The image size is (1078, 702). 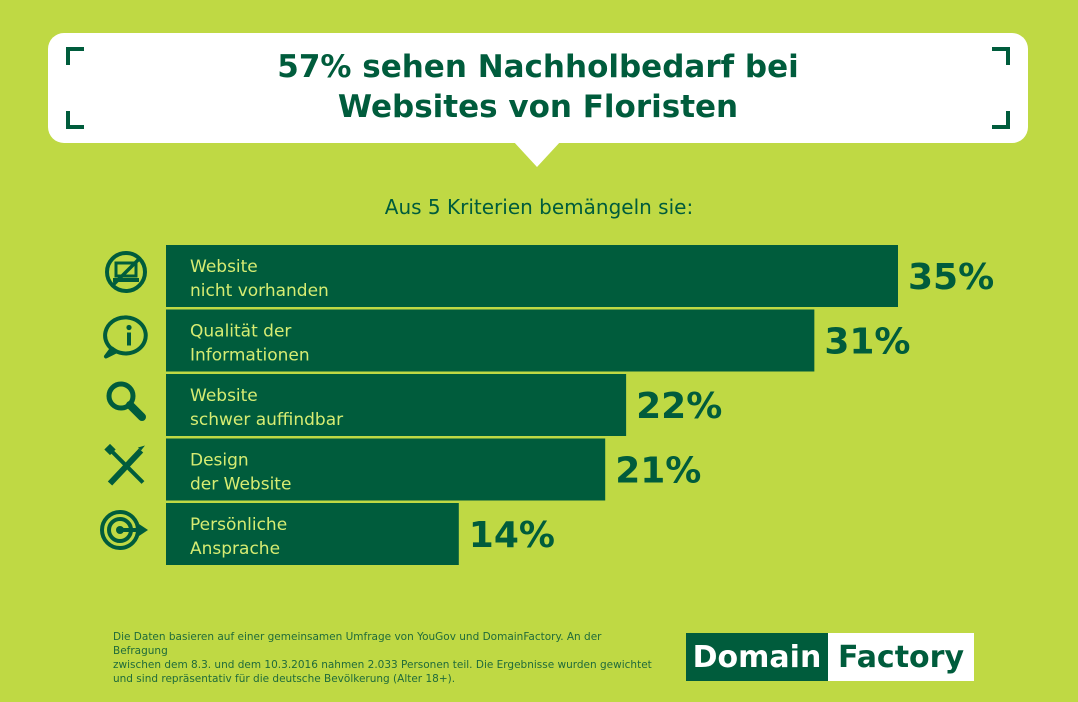 I want to click on logo-domain: Domain, so click(x=757, y=657).